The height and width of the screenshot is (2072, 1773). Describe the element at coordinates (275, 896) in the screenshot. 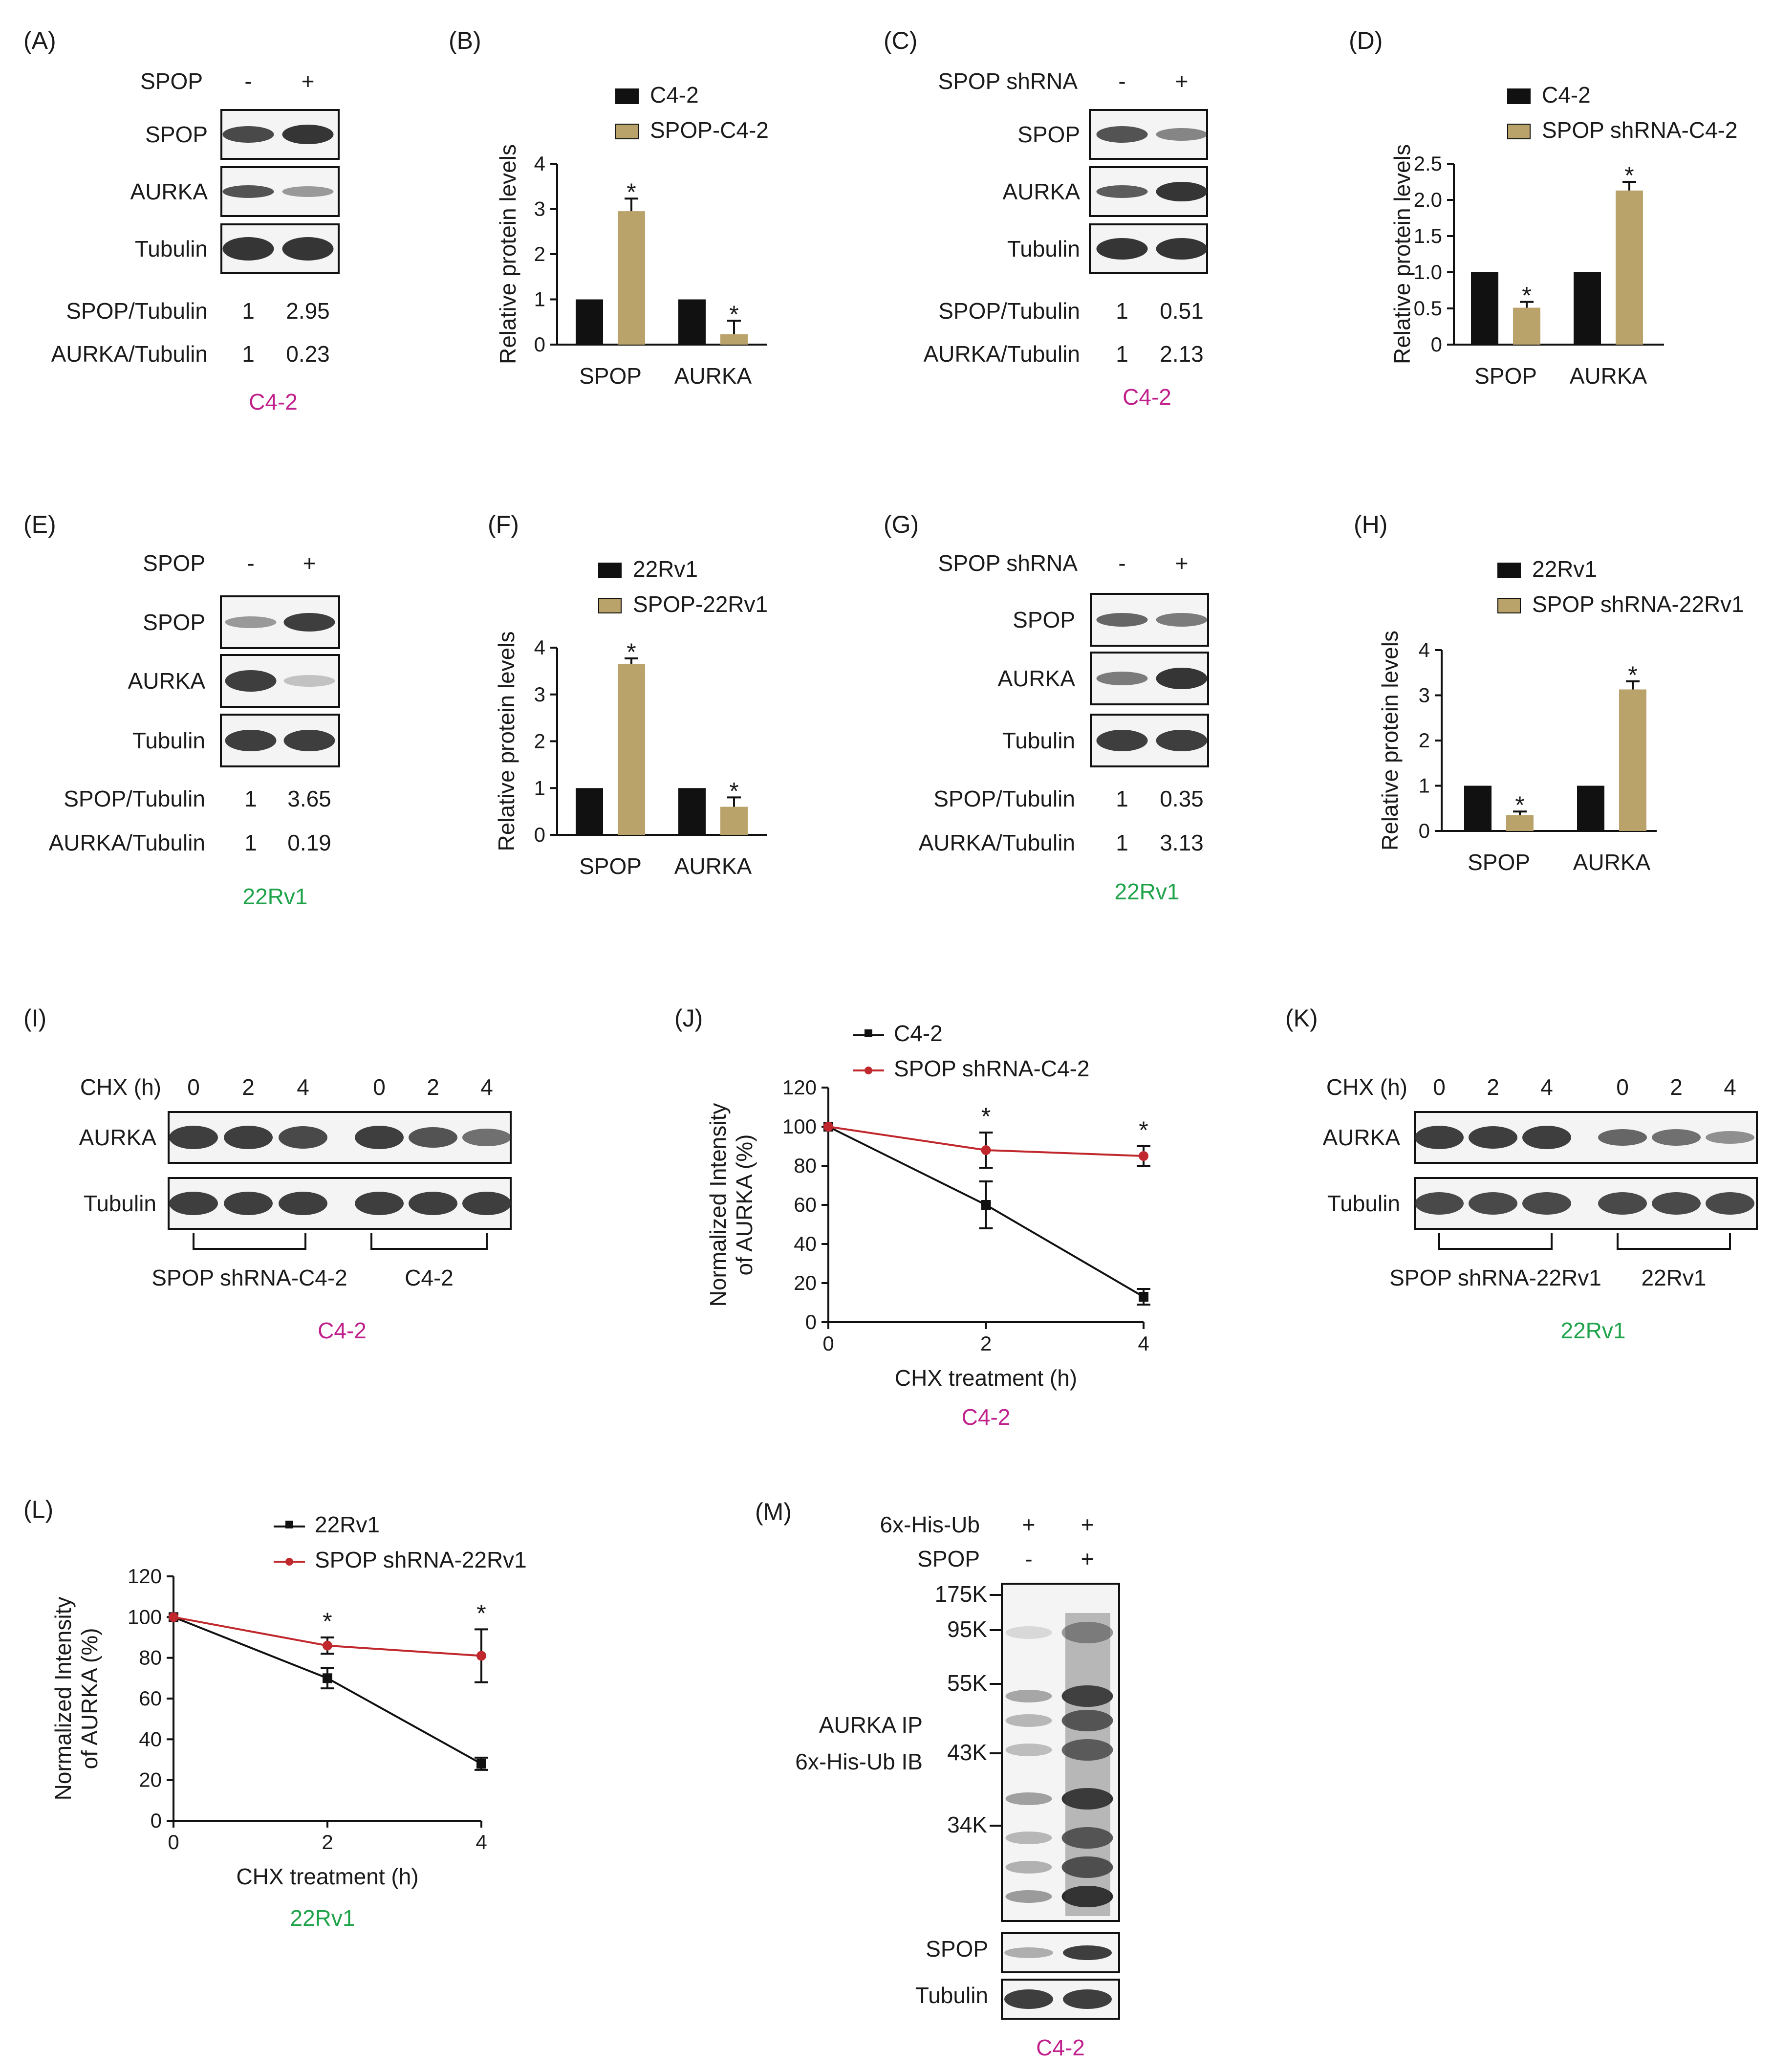

I see `cell-line-label: 22Rv1` at that location.